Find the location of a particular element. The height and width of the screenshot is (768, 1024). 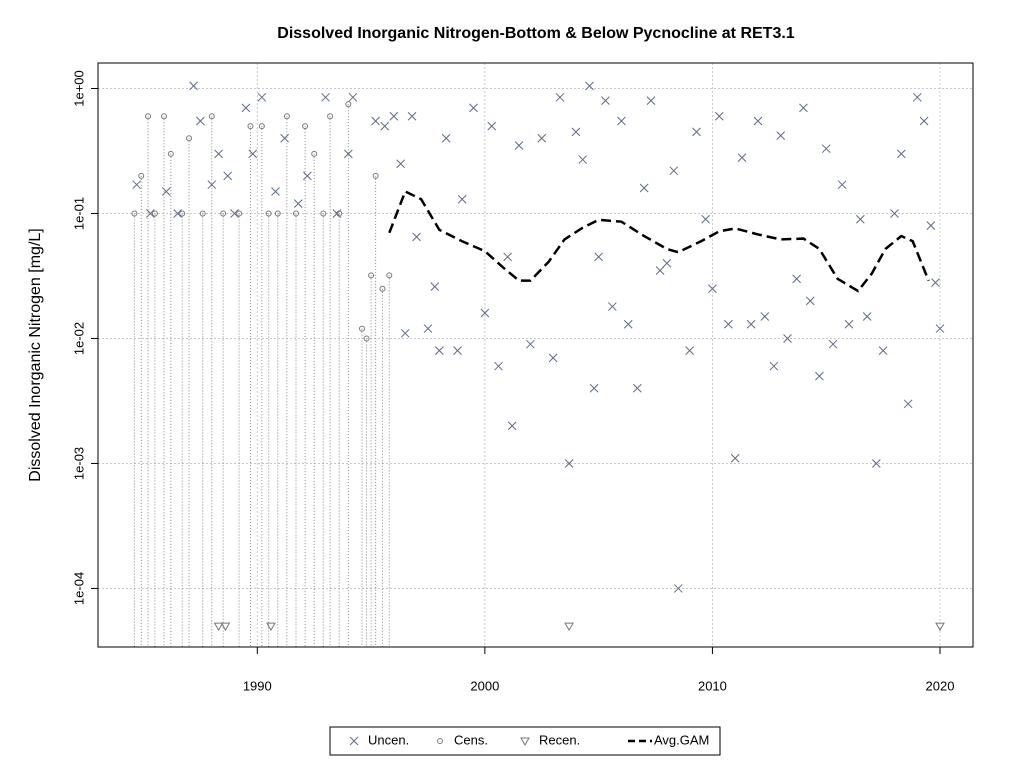

legend-box is located at coordinates (525, 741).